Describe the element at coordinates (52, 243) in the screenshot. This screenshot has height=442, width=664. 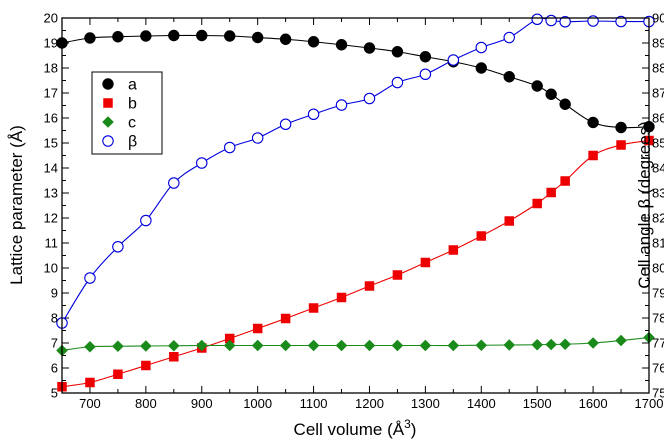
I see `y-left-tick-label: 11` at that location.